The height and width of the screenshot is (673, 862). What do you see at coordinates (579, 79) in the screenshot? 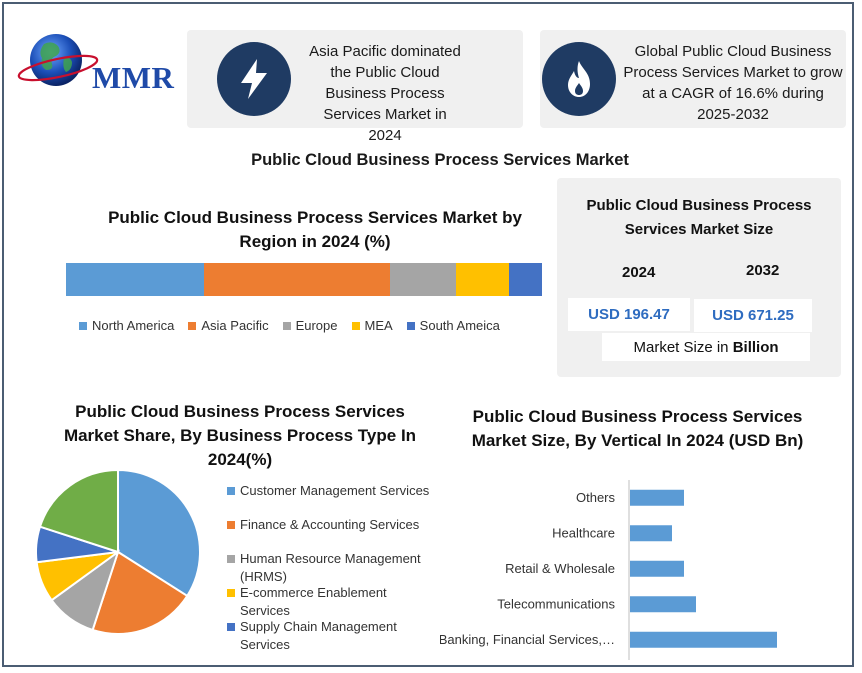
I see `flame-icon` at bounding box center [579, 79].